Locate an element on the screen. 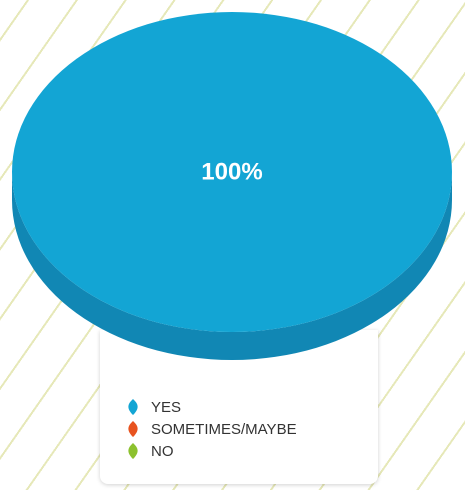 This screenshot has height=490, width=465. legend-item-no: NO is located at coordinates (210, 451).